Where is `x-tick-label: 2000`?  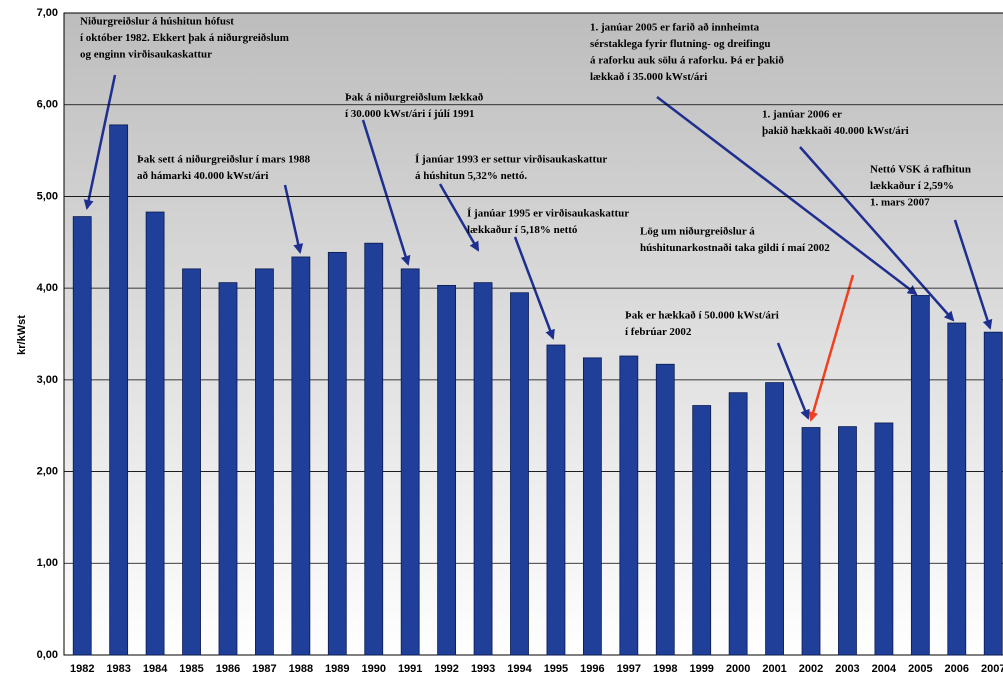
x-tick-label: 2000 is located at coordinates (738, 669).